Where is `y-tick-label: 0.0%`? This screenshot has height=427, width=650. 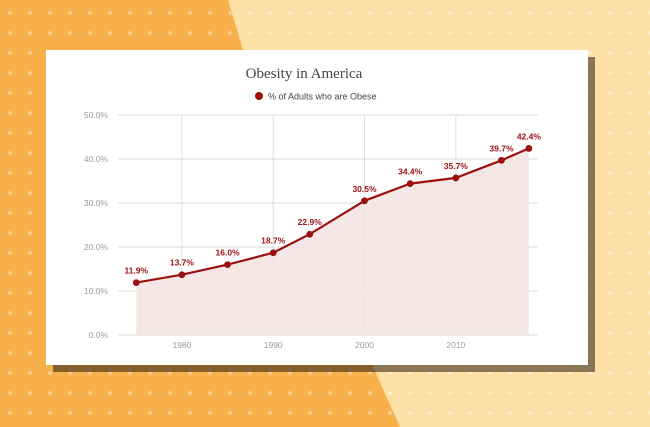 y-tick-label: 0.0% is located at coordinates (99, 335).